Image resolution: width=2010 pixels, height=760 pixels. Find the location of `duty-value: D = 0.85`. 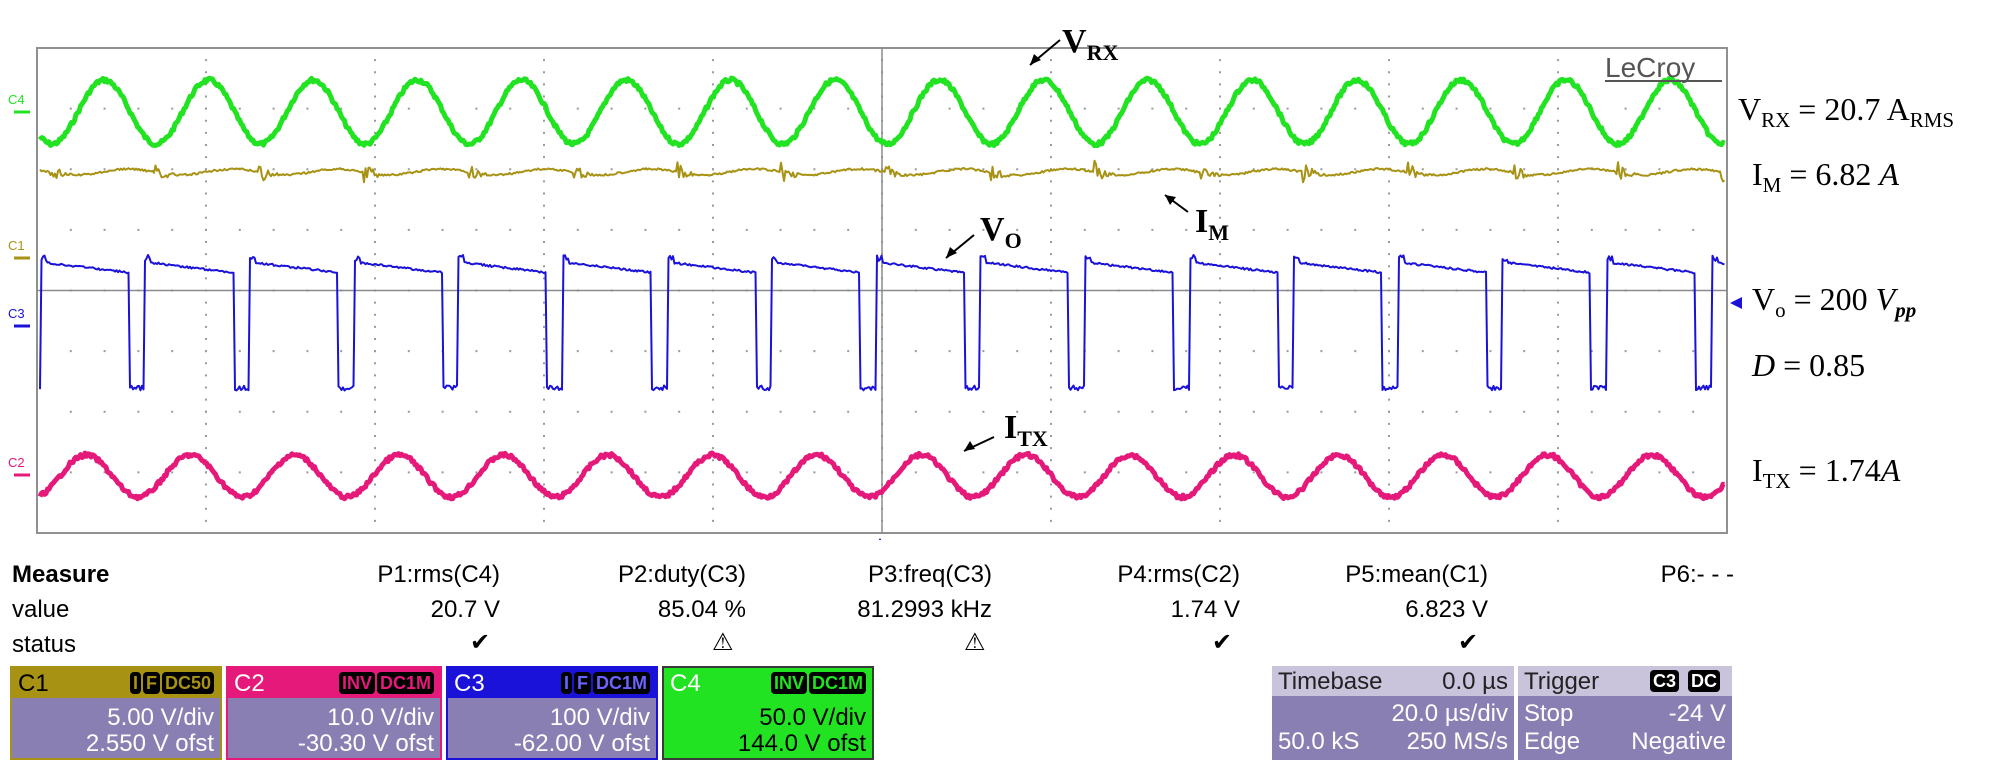

duty-value: D = 0.85 is located at coordinates (1808, 365).